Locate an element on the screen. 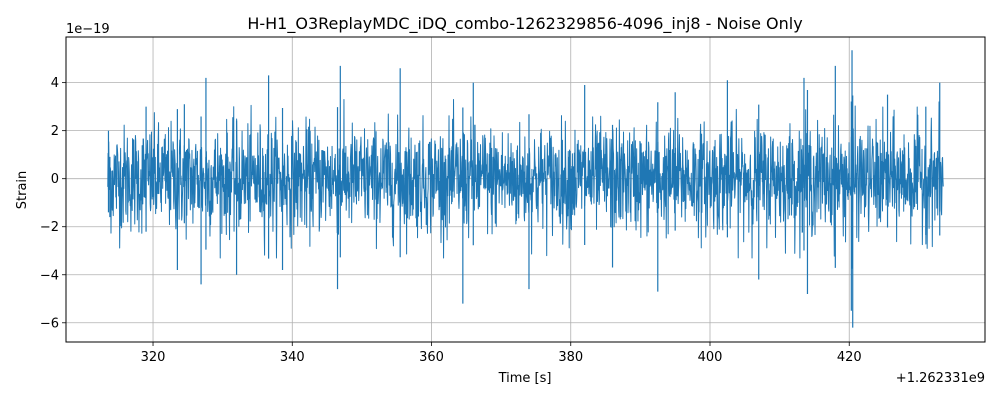 The height and width of the screenshot is (400, 1000). y-tick-label: 4 is located at coordinates (55, 83).